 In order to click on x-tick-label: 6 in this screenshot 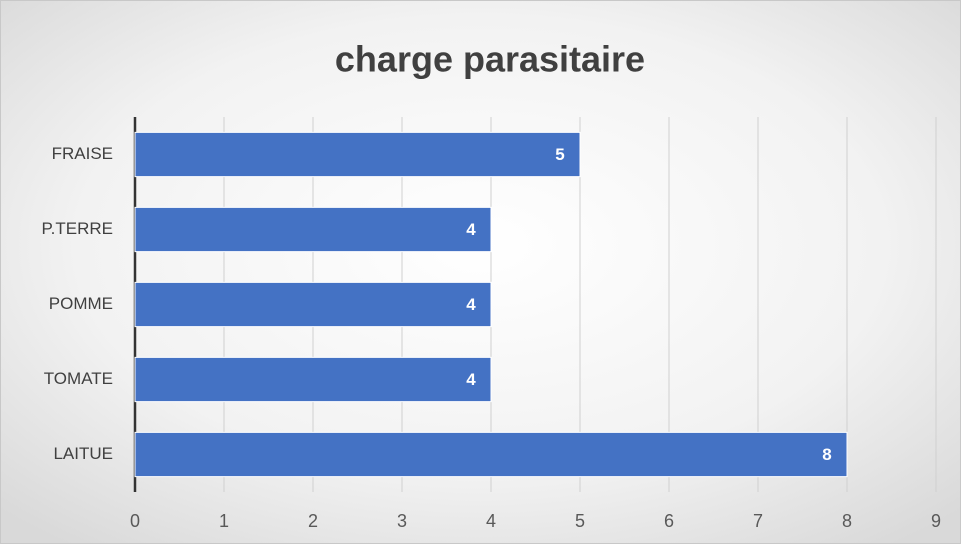, I will do `click(669, 521)`.